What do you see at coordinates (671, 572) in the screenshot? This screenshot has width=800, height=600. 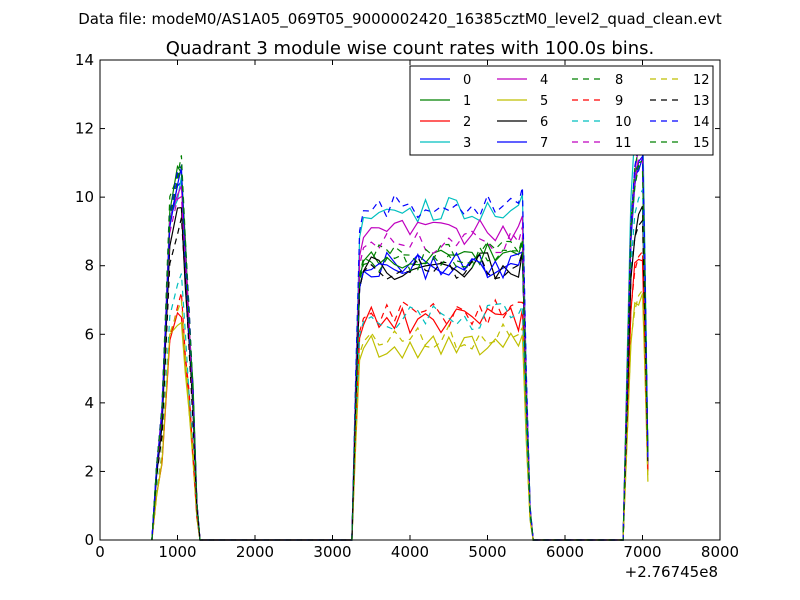 I see `x-offset-label: +2.76745e8` at bounding box center [671, 572].